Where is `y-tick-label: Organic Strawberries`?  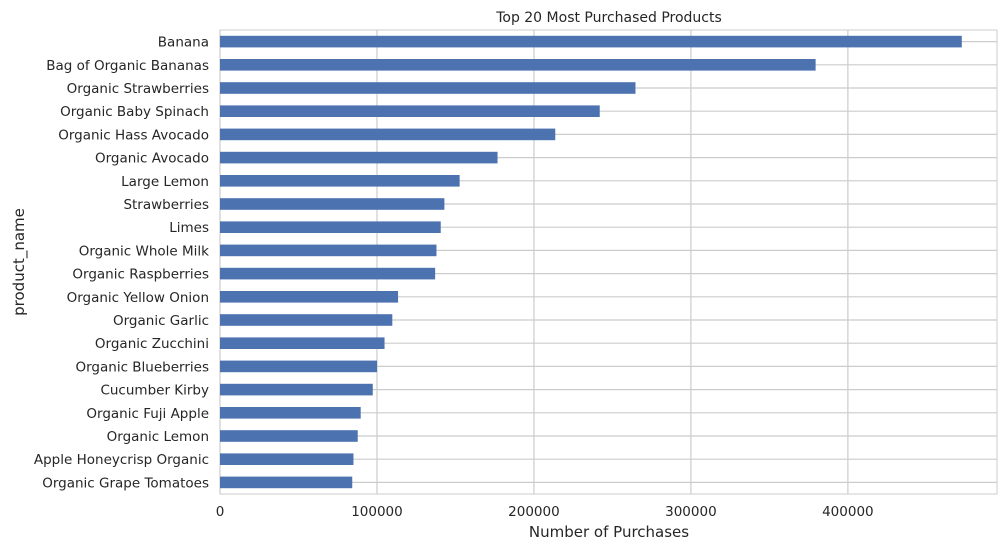
y-tick-label: Organic Strawberries is located at coordinates (138, 89).